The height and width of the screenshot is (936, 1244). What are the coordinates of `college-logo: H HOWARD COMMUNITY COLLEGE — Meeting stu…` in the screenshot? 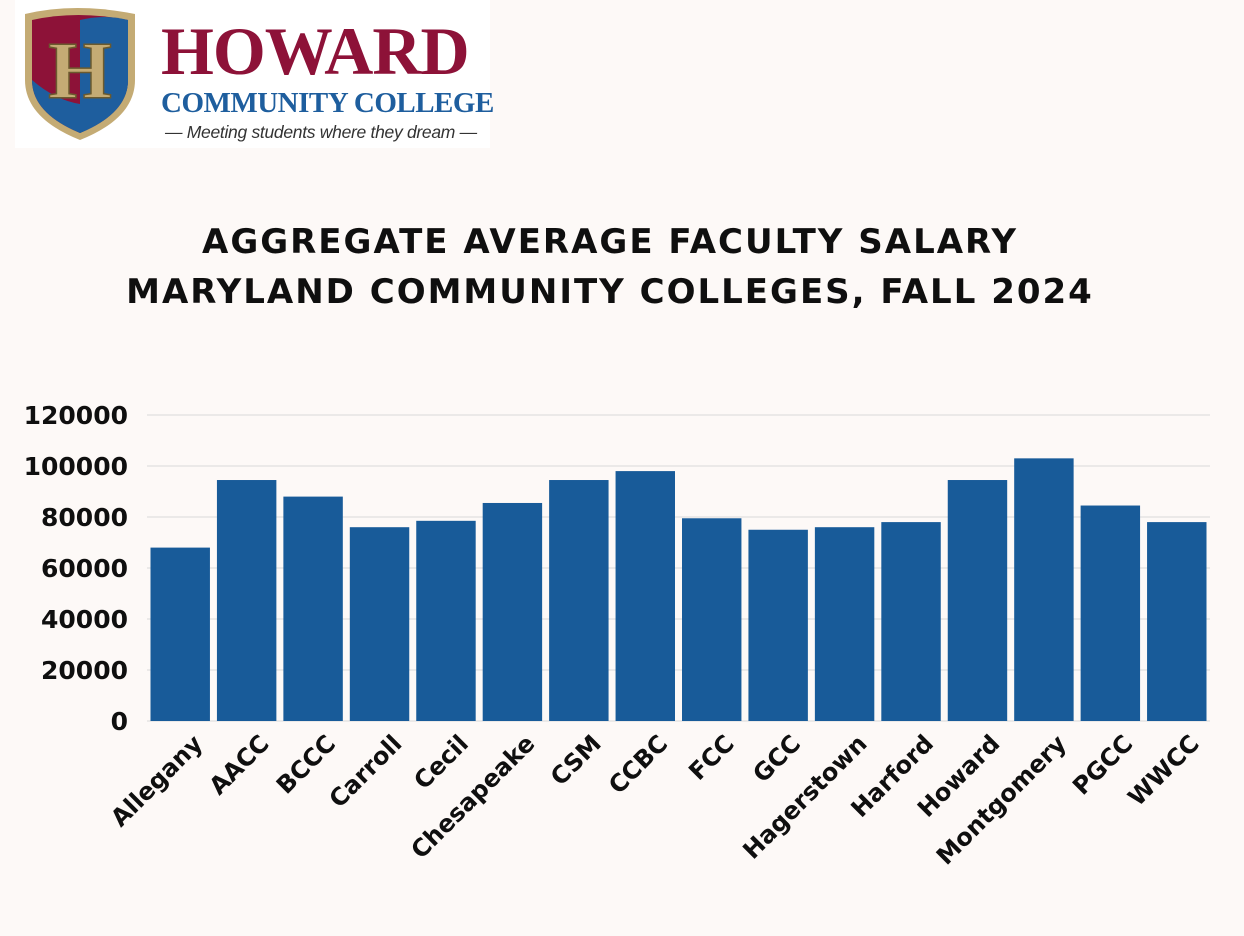 It's located at (254, 74).